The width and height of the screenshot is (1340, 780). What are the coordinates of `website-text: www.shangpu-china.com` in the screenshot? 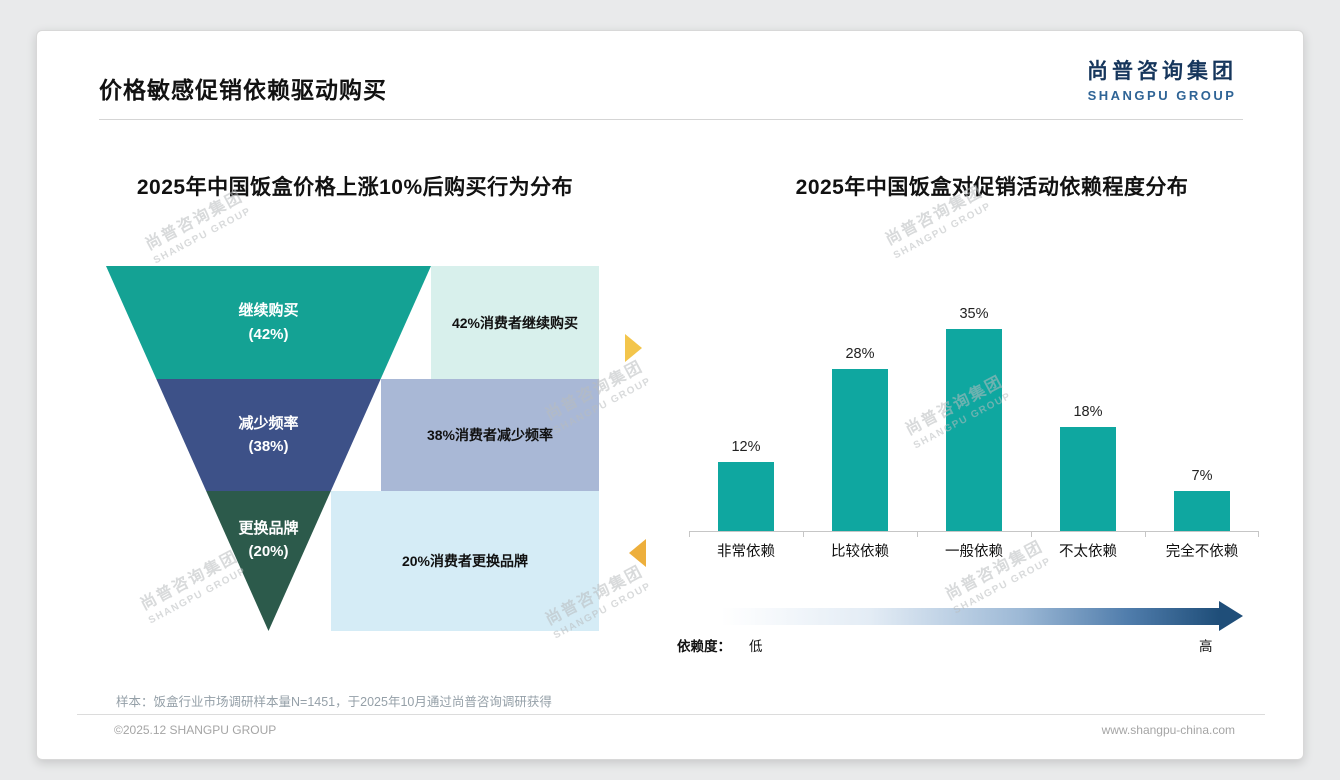 It's located at (1168, 730).